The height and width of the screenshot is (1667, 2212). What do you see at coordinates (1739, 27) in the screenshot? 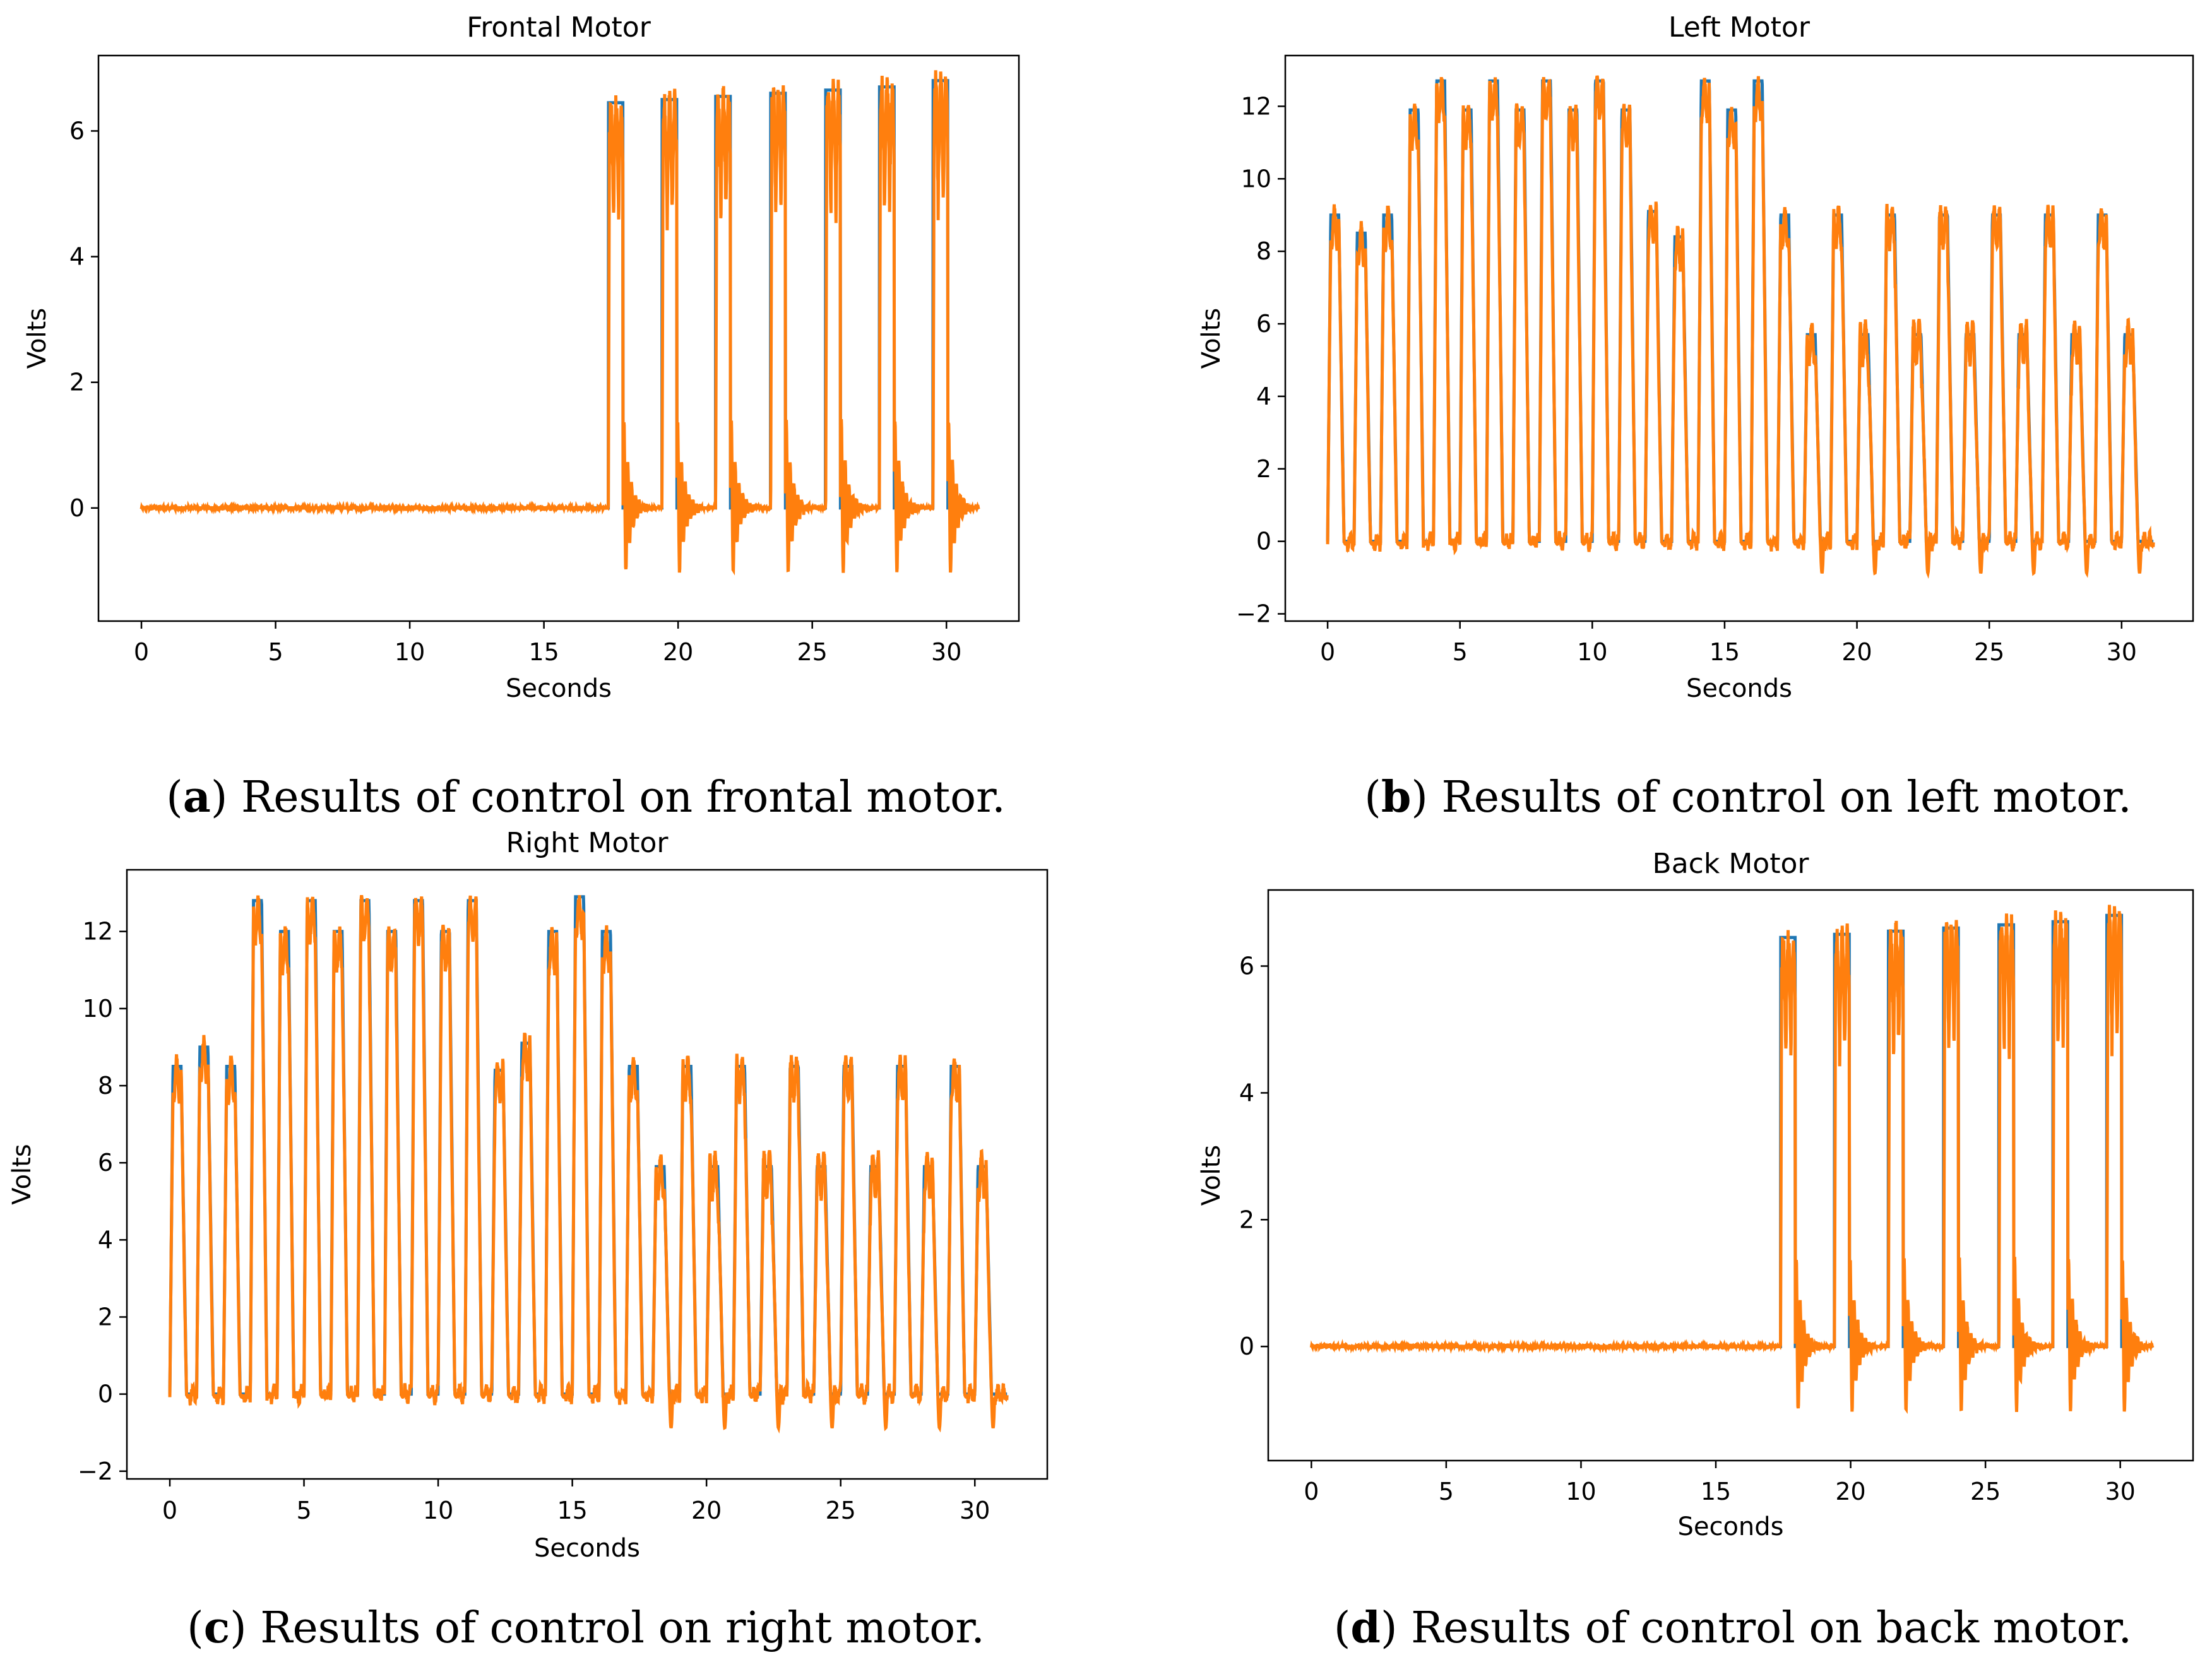
I see `chart-title: Left Motor` at bounding box center [1739, 27].